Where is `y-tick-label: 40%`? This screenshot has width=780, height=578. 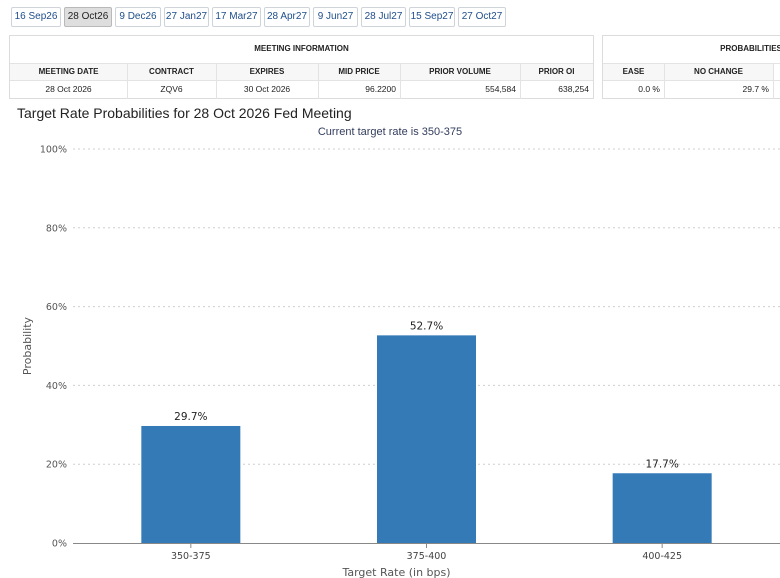 y-tick-label: 40% is located at coordinates (56, 386).